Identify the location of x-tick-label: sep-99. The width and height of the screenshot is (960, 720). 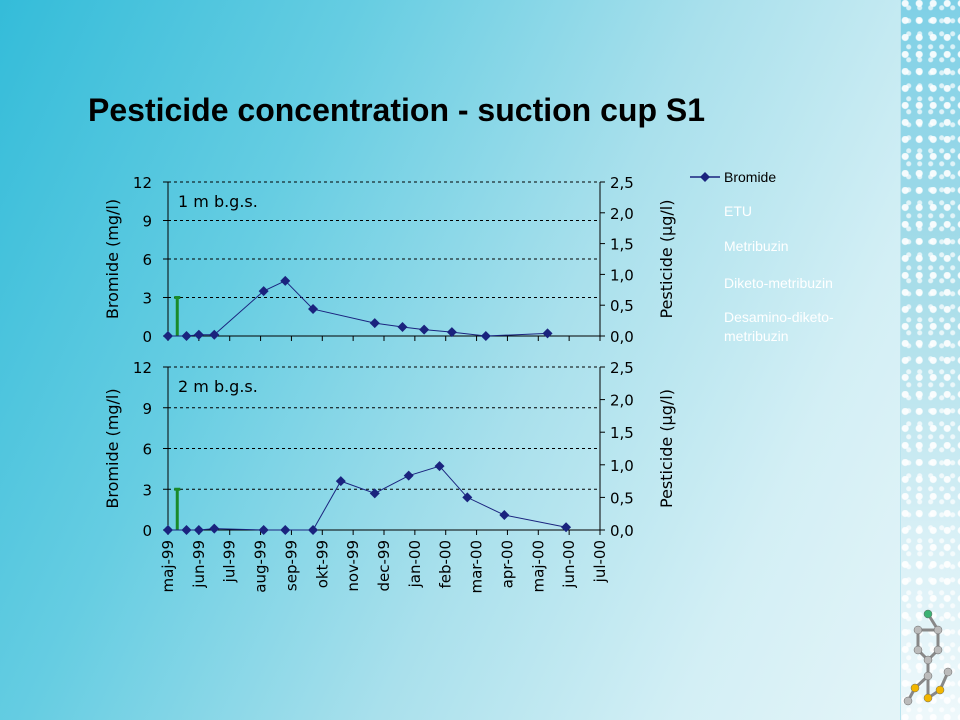
(291, 565).